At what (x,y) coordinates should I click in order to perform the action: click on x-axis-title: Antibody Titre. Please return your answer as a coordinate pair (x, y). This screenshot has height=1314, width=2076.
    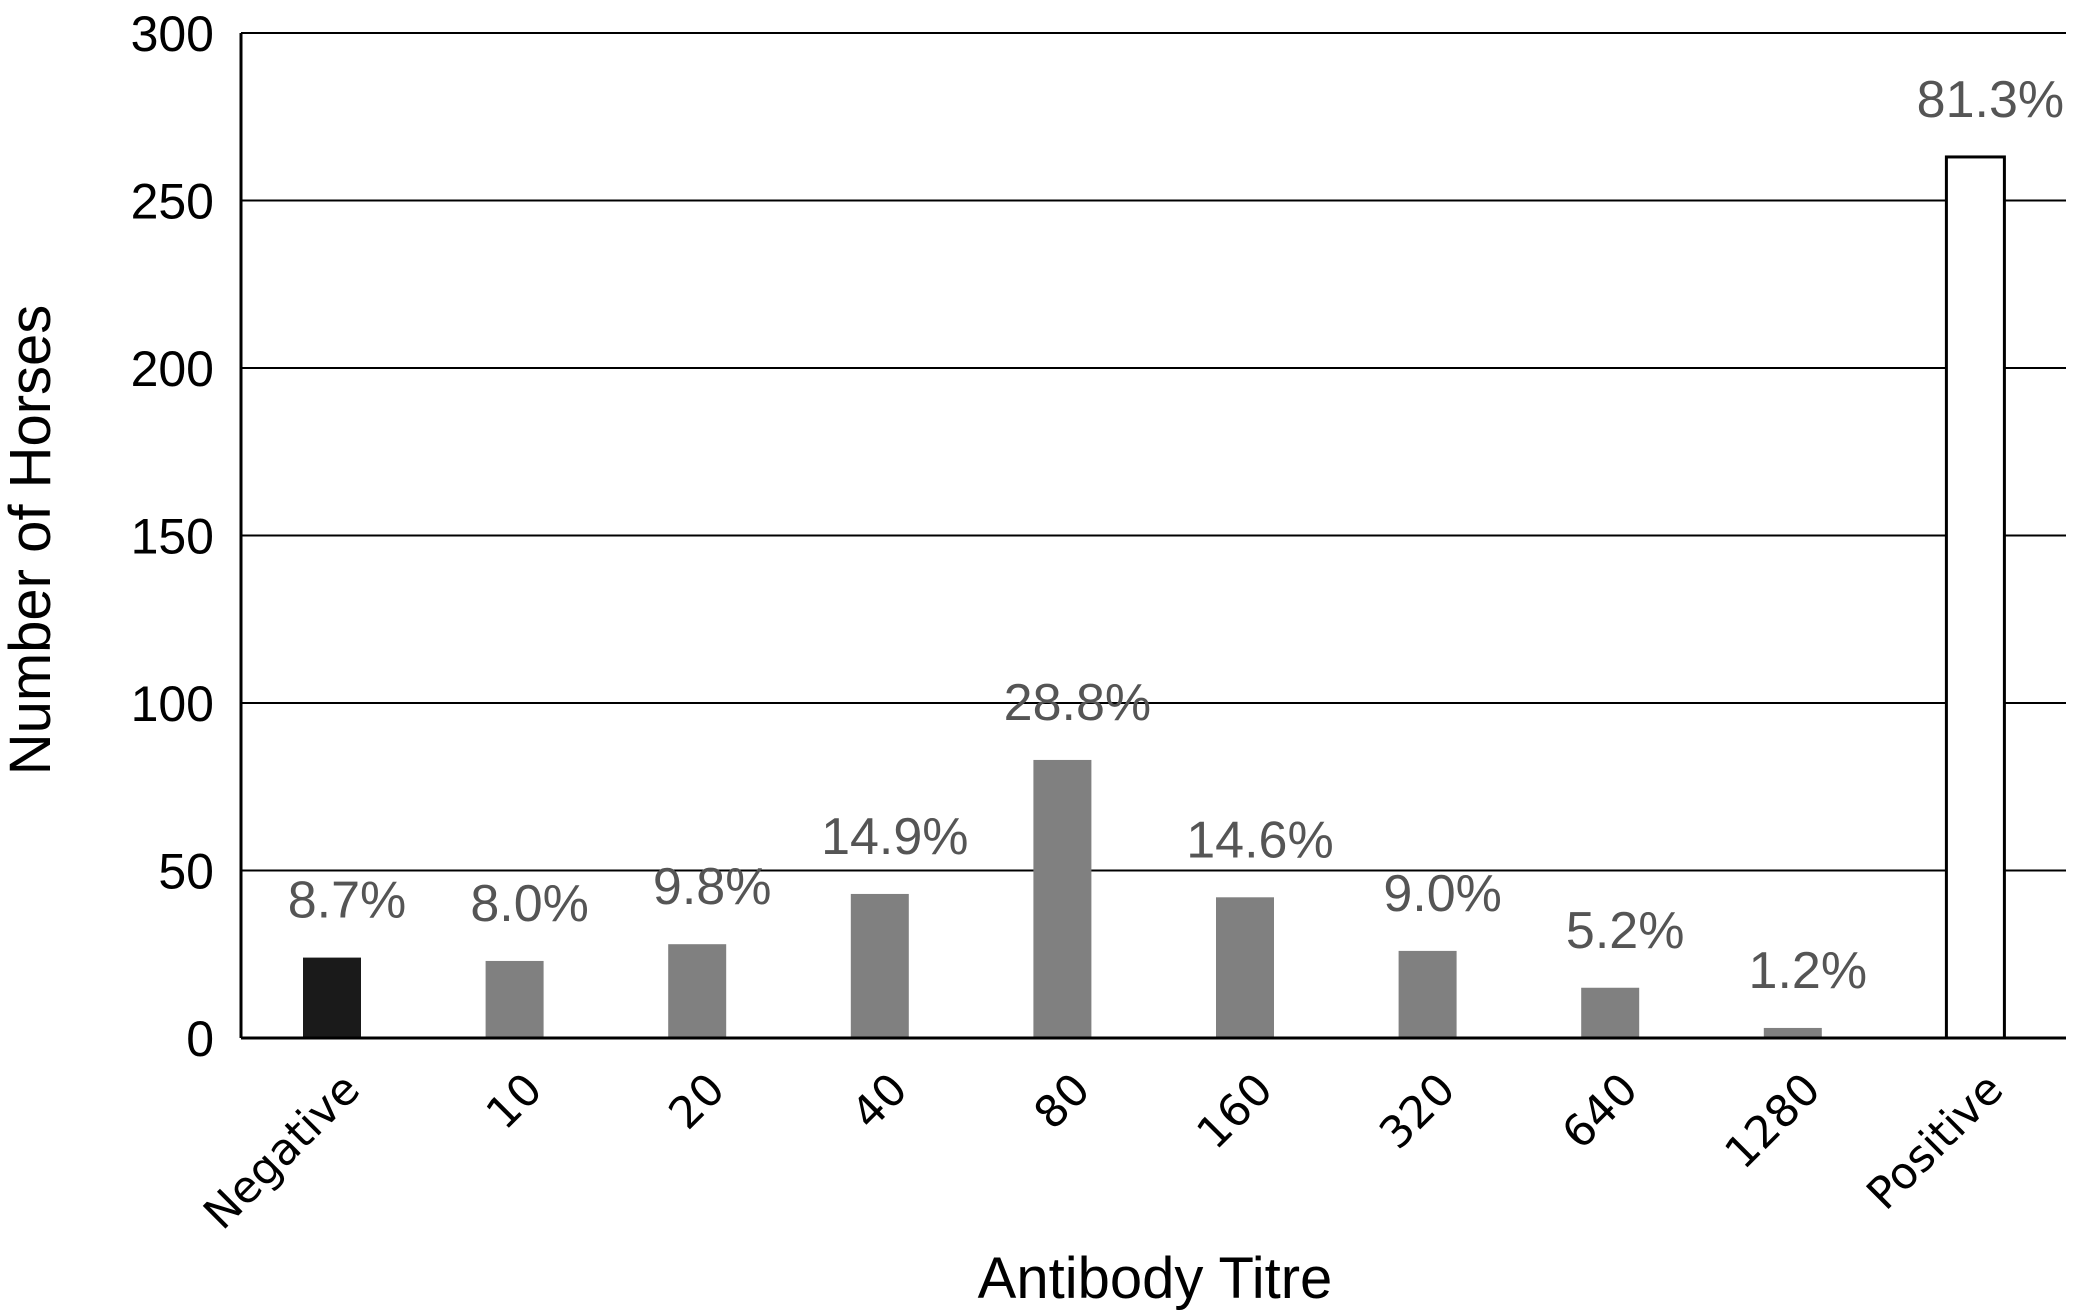
    Looking at the image, I should click on (1155, 1278).